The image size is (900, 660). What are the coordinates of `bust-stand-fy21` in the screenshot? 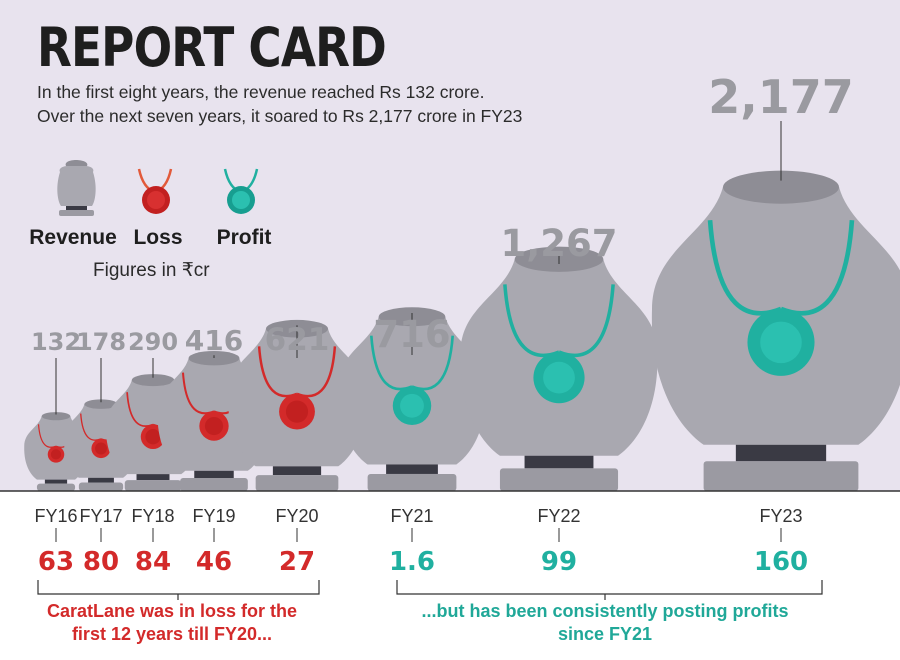 It's located at (412, 469).